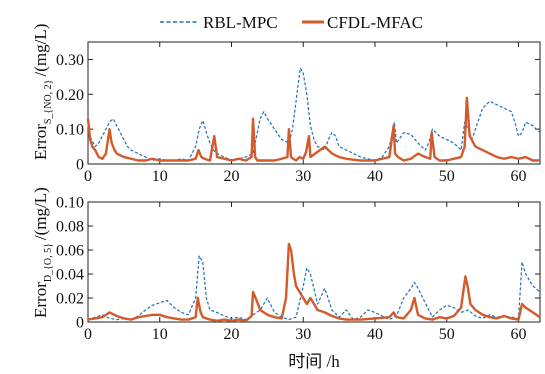 This screenshot has width=545, height=374. Describe the element at coordinates (70, 251) in the screenshot. I see `y-tick-label: 0.06` at that location.